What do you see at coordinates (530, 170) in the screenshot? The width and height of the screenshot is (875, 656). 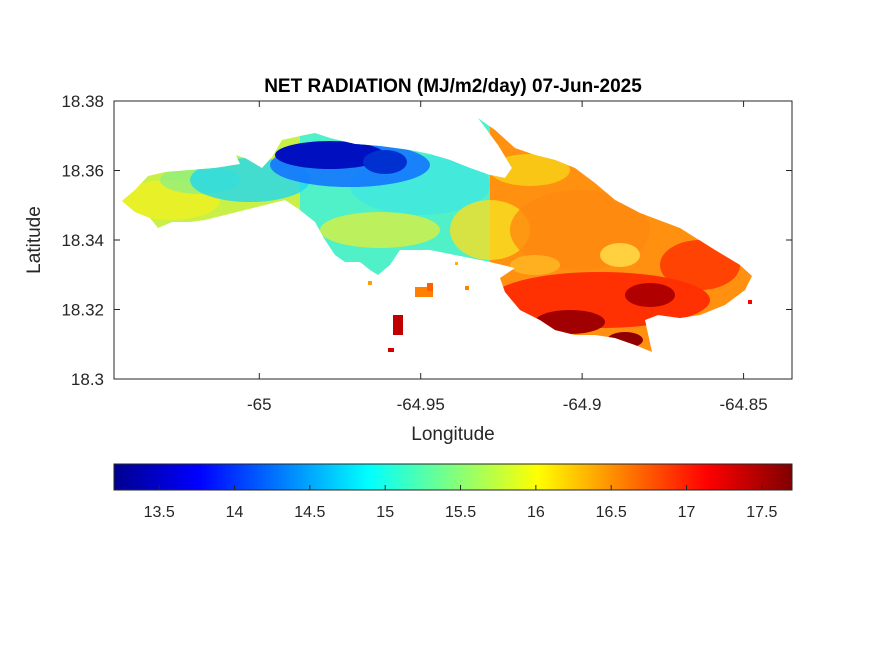 I see `blob-yellow-north` at bounding box center [530, 170].